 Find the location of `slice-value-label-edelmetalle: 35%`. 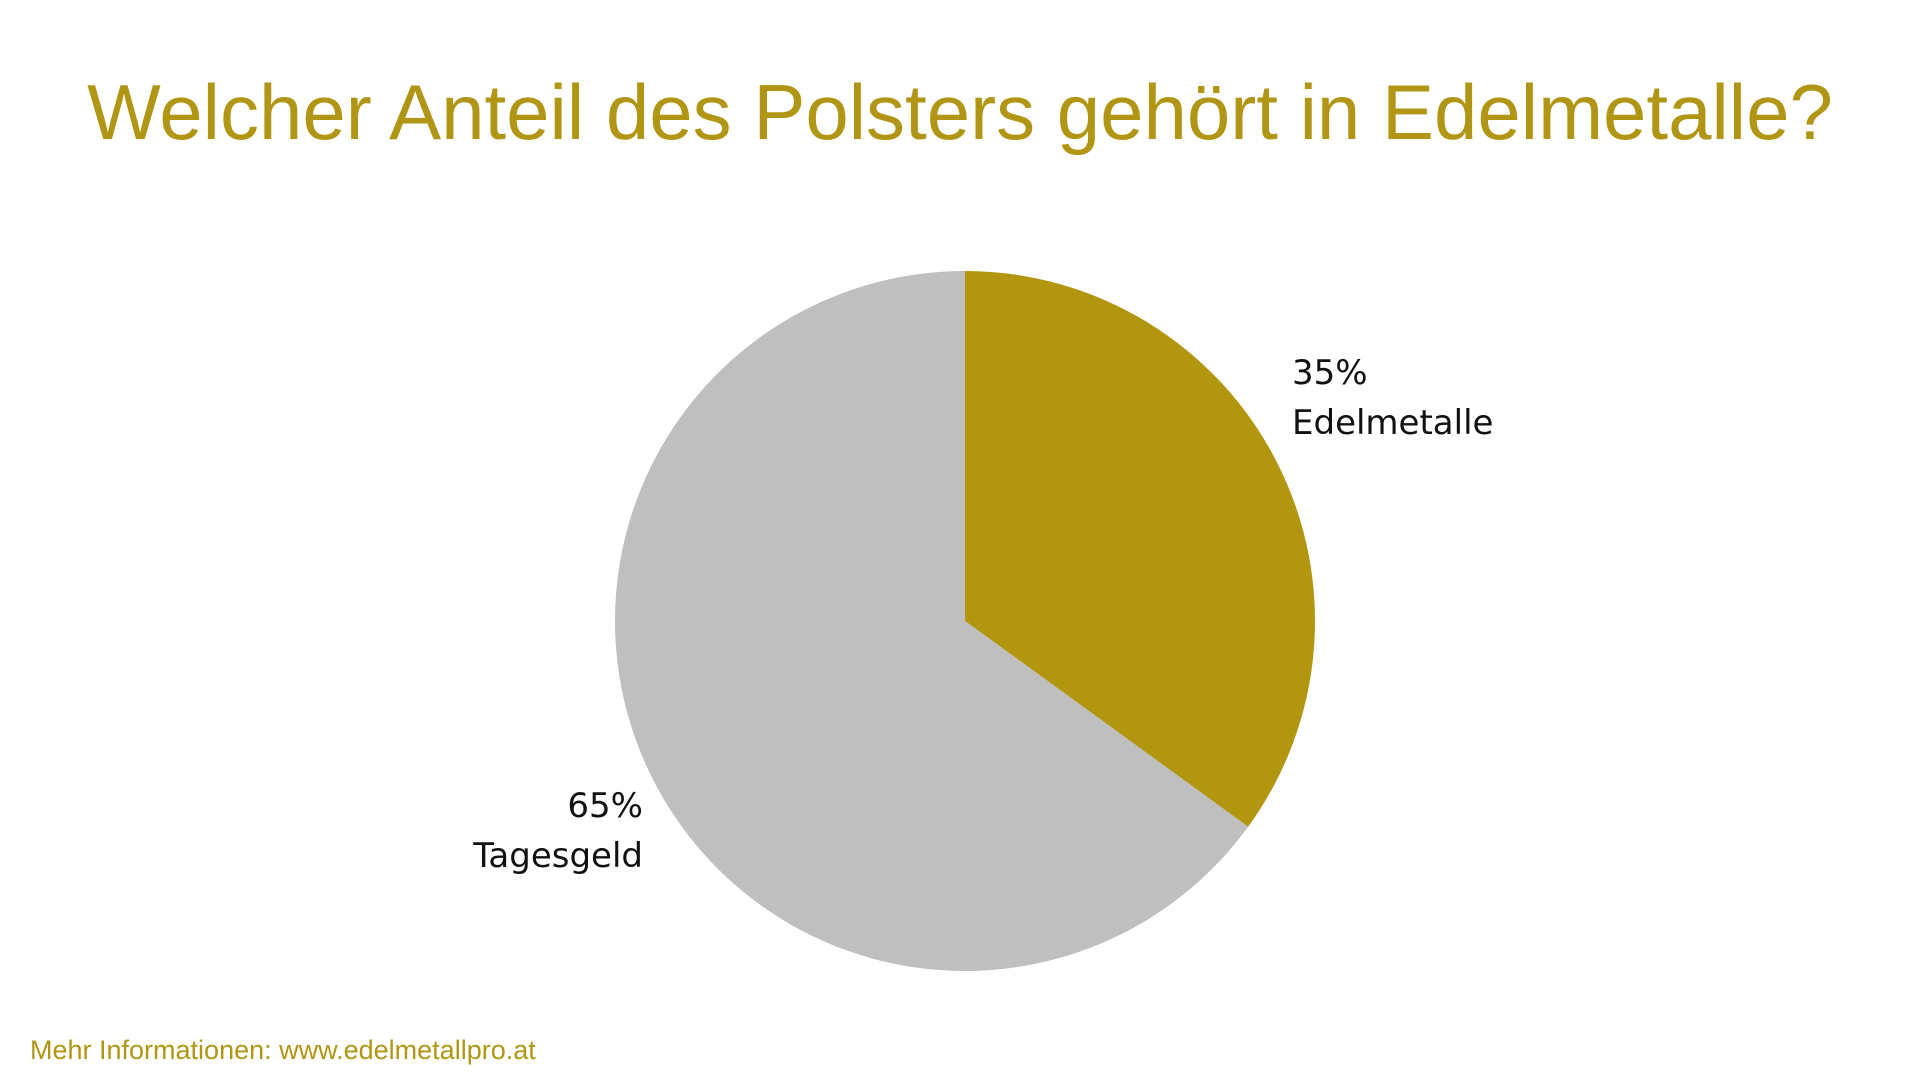

slice-value-label-edelmetalle: 35% is located at coordinates (1330, 373).